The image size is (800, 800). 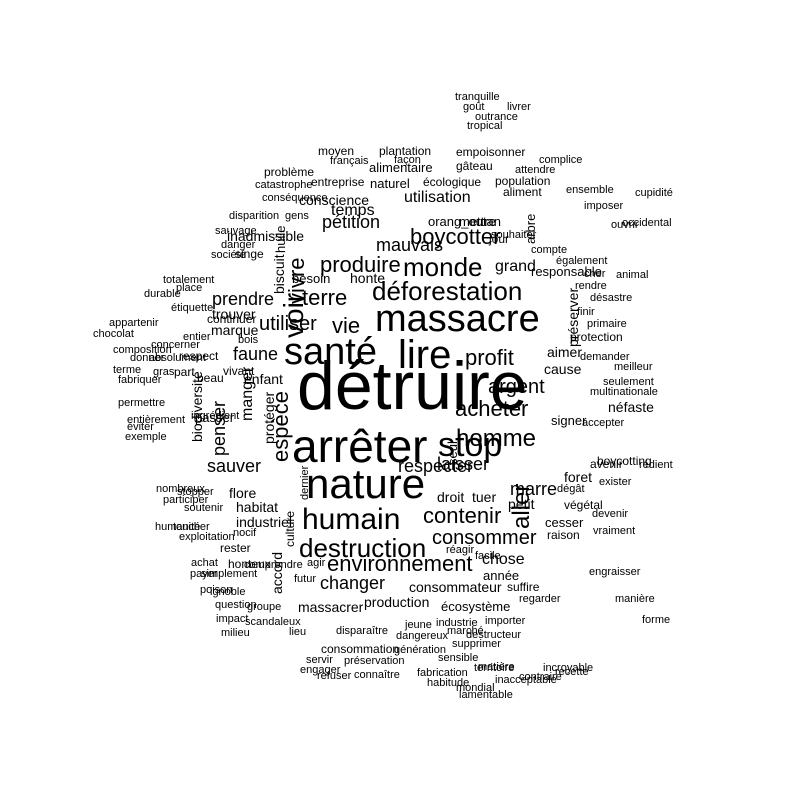 I want to click on word: manière, so click(x=635, y=599).